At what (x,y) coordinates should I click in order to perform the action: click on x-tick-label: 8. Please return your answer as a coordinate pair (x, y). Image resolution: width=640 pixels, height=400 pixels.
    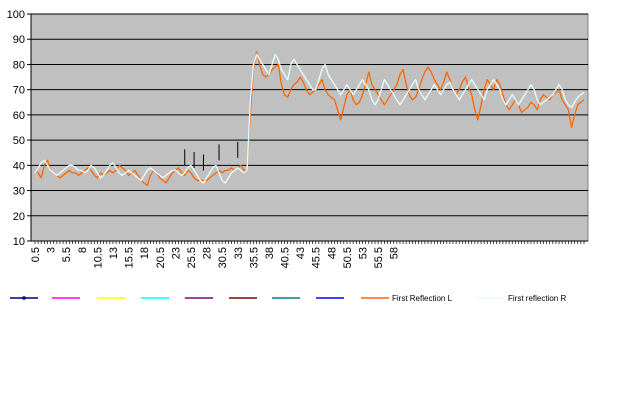
    Looking at the image, I should click on (83, 250).